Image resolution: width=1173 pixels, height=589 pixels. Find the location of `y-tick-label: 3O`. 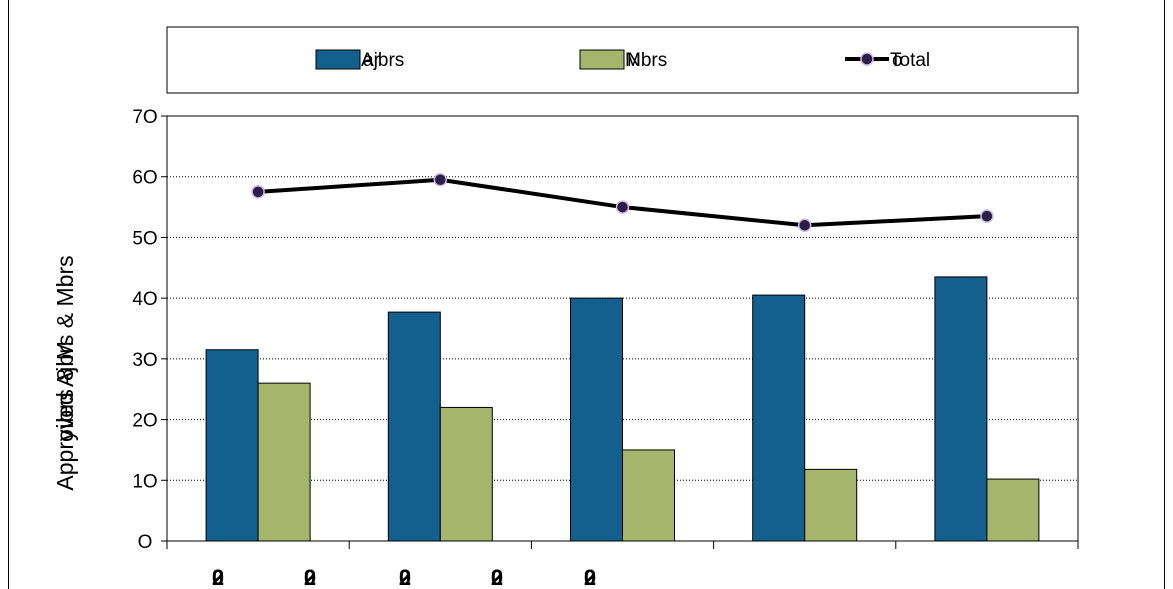

y-tick-label: 3O is located at coordinates (144, 360).